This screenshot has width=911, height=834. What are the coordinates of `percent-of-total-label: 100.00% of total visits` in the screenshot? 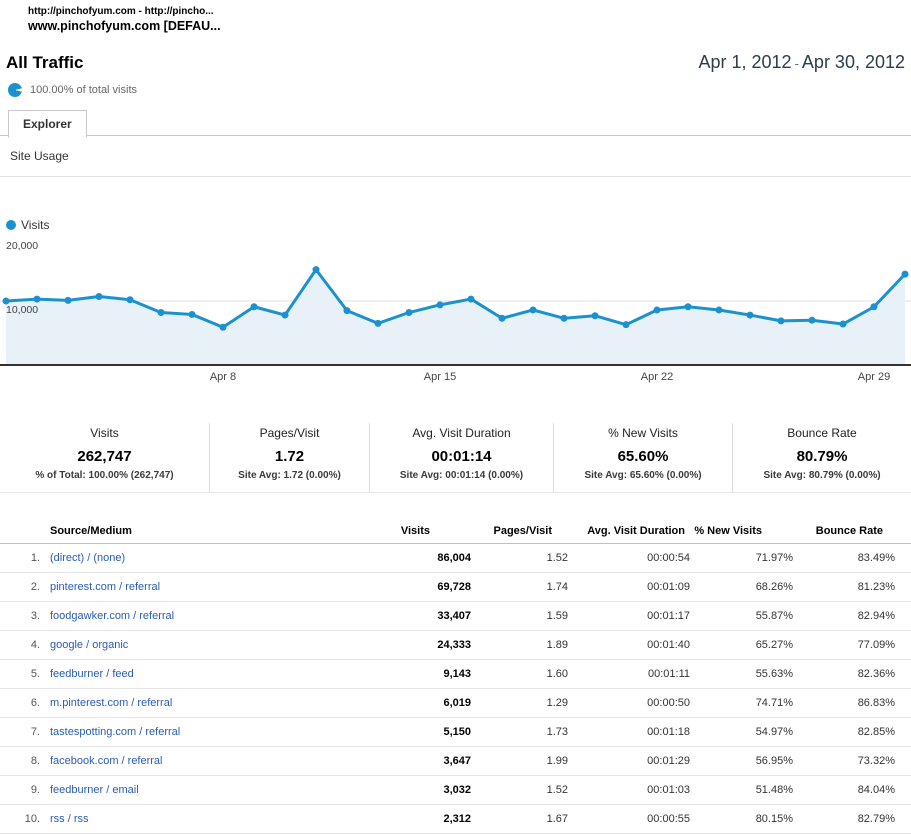 It's located at (84, 90).